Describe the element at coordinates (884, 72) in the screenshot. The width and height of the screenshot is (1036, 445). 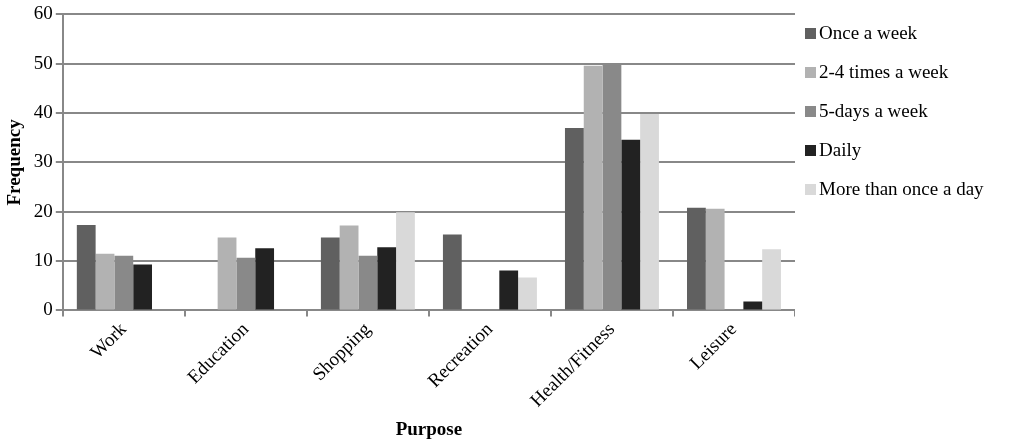
I see `legend-label: 2-4 times a week` at that location.